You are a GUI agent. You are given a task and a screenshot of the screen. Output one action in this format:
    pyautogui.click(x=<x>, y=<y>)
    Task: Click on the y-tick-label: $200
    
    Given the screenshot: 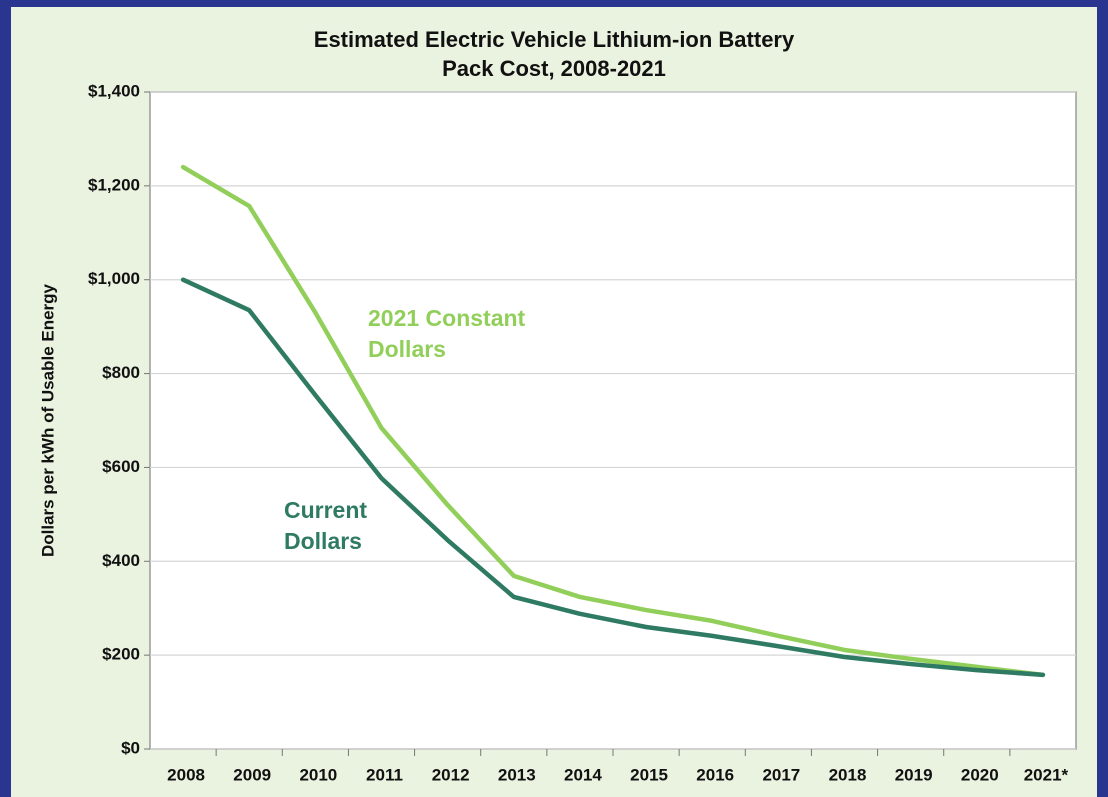 What is the action you would take?
    pyautogui.click(x=121, y=654)
    